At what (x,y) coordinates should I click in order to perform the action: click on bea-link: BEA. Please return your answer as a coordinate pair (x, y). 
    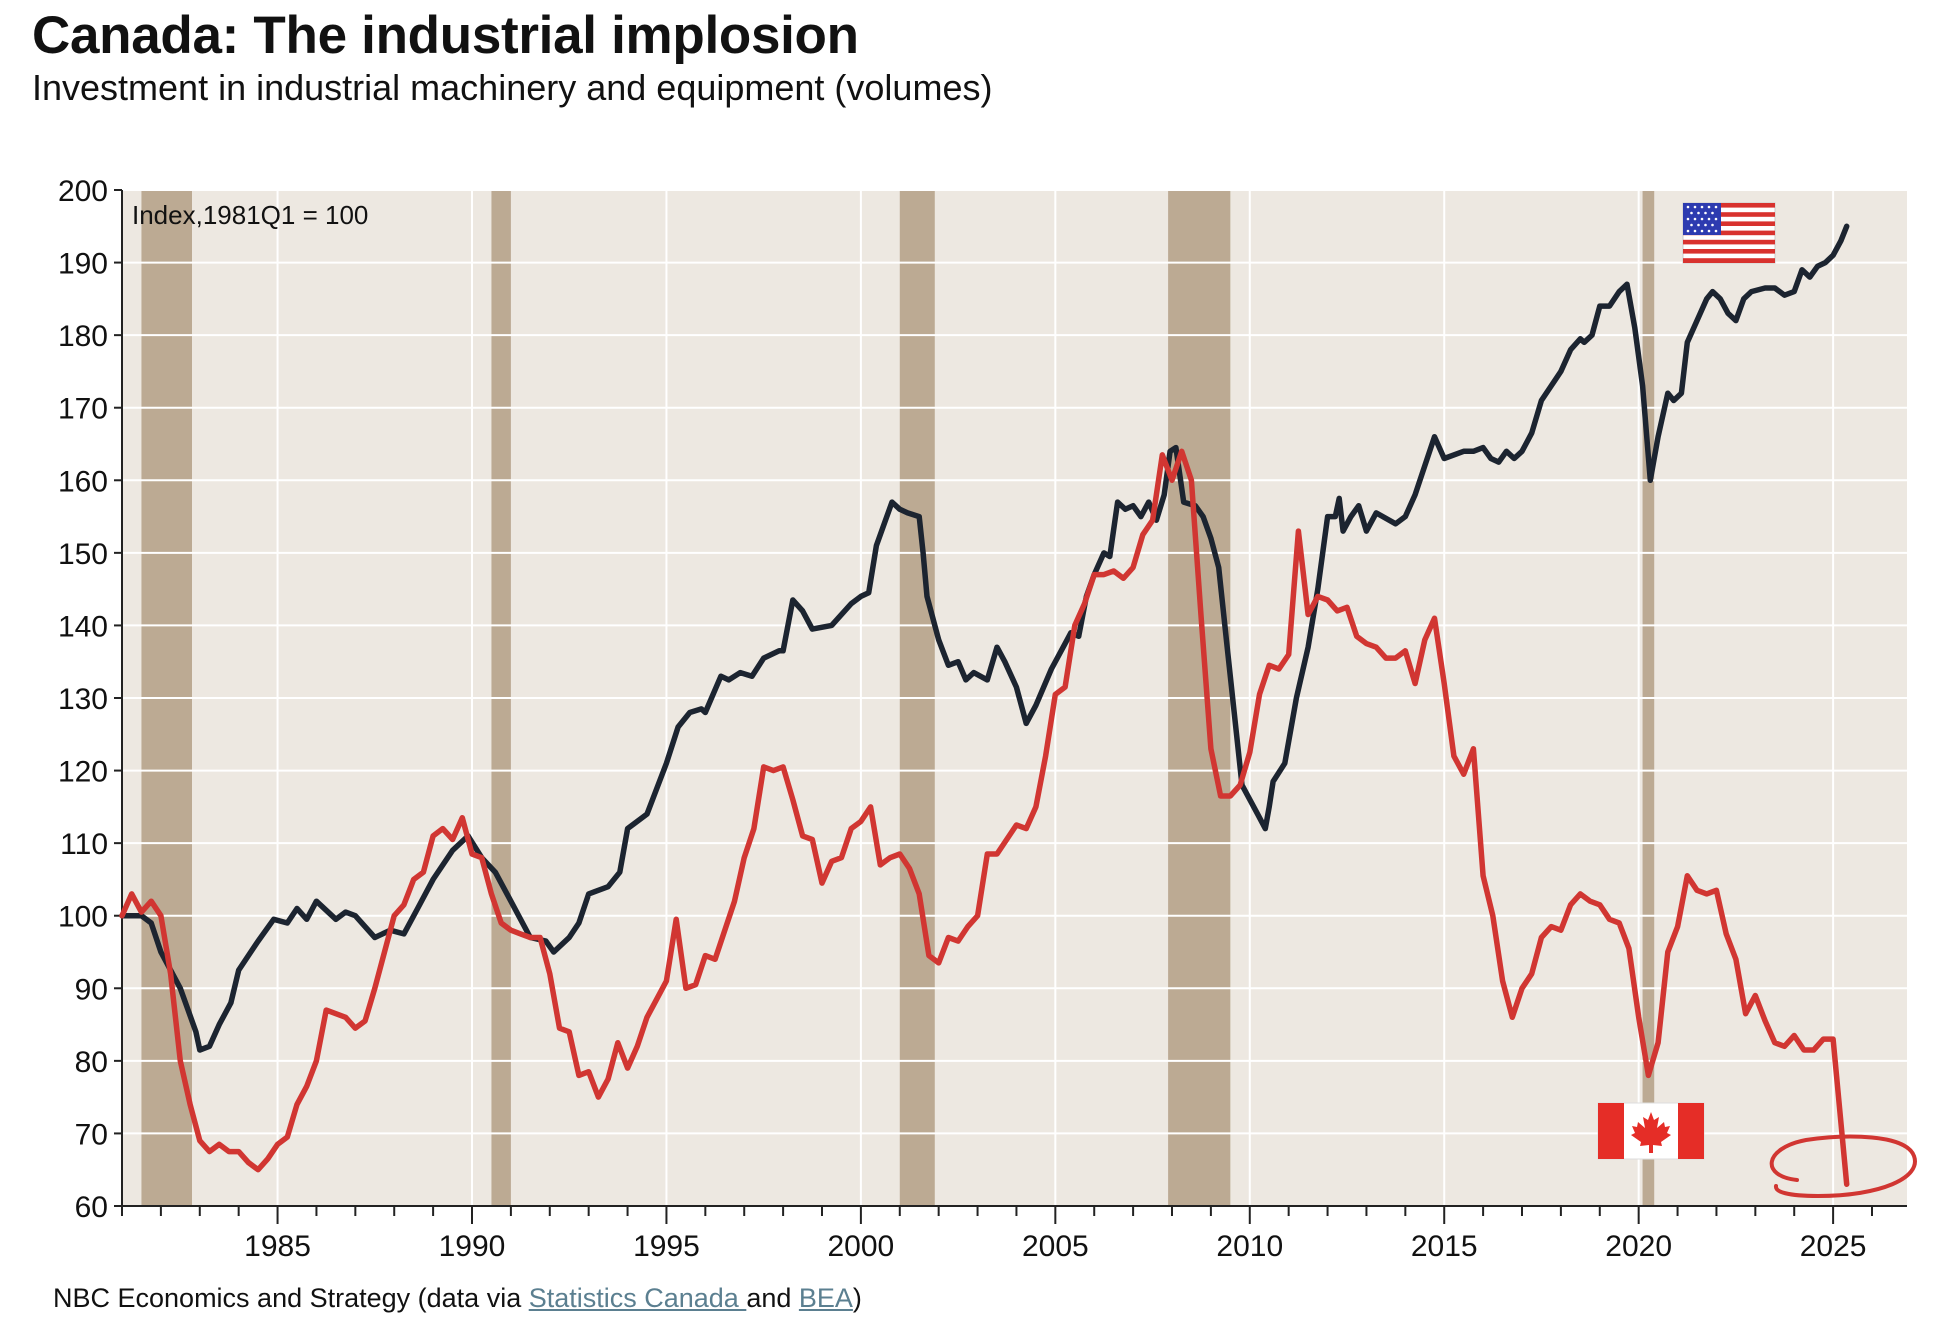
    Looking at the image, I should click on (825, 1298).